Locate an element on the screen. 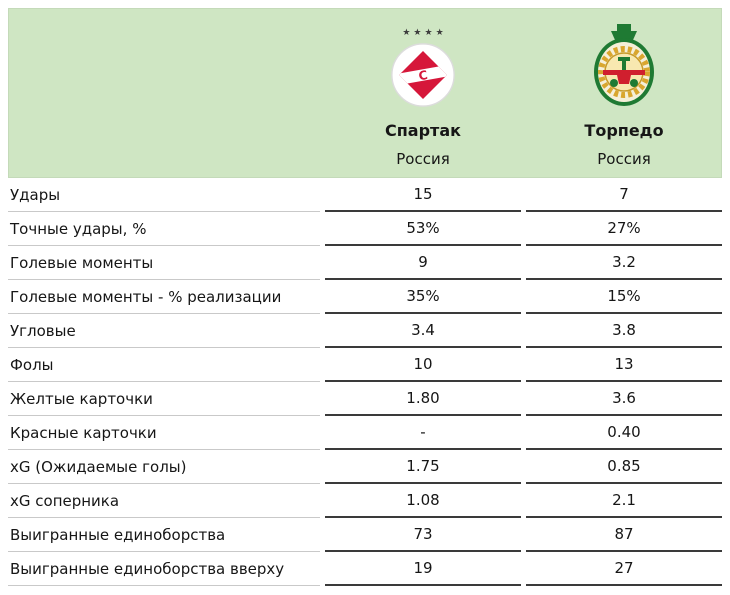 This screenshot has width=730, height=595. stat-value-home: 73 is located at coordinates (423, 535).